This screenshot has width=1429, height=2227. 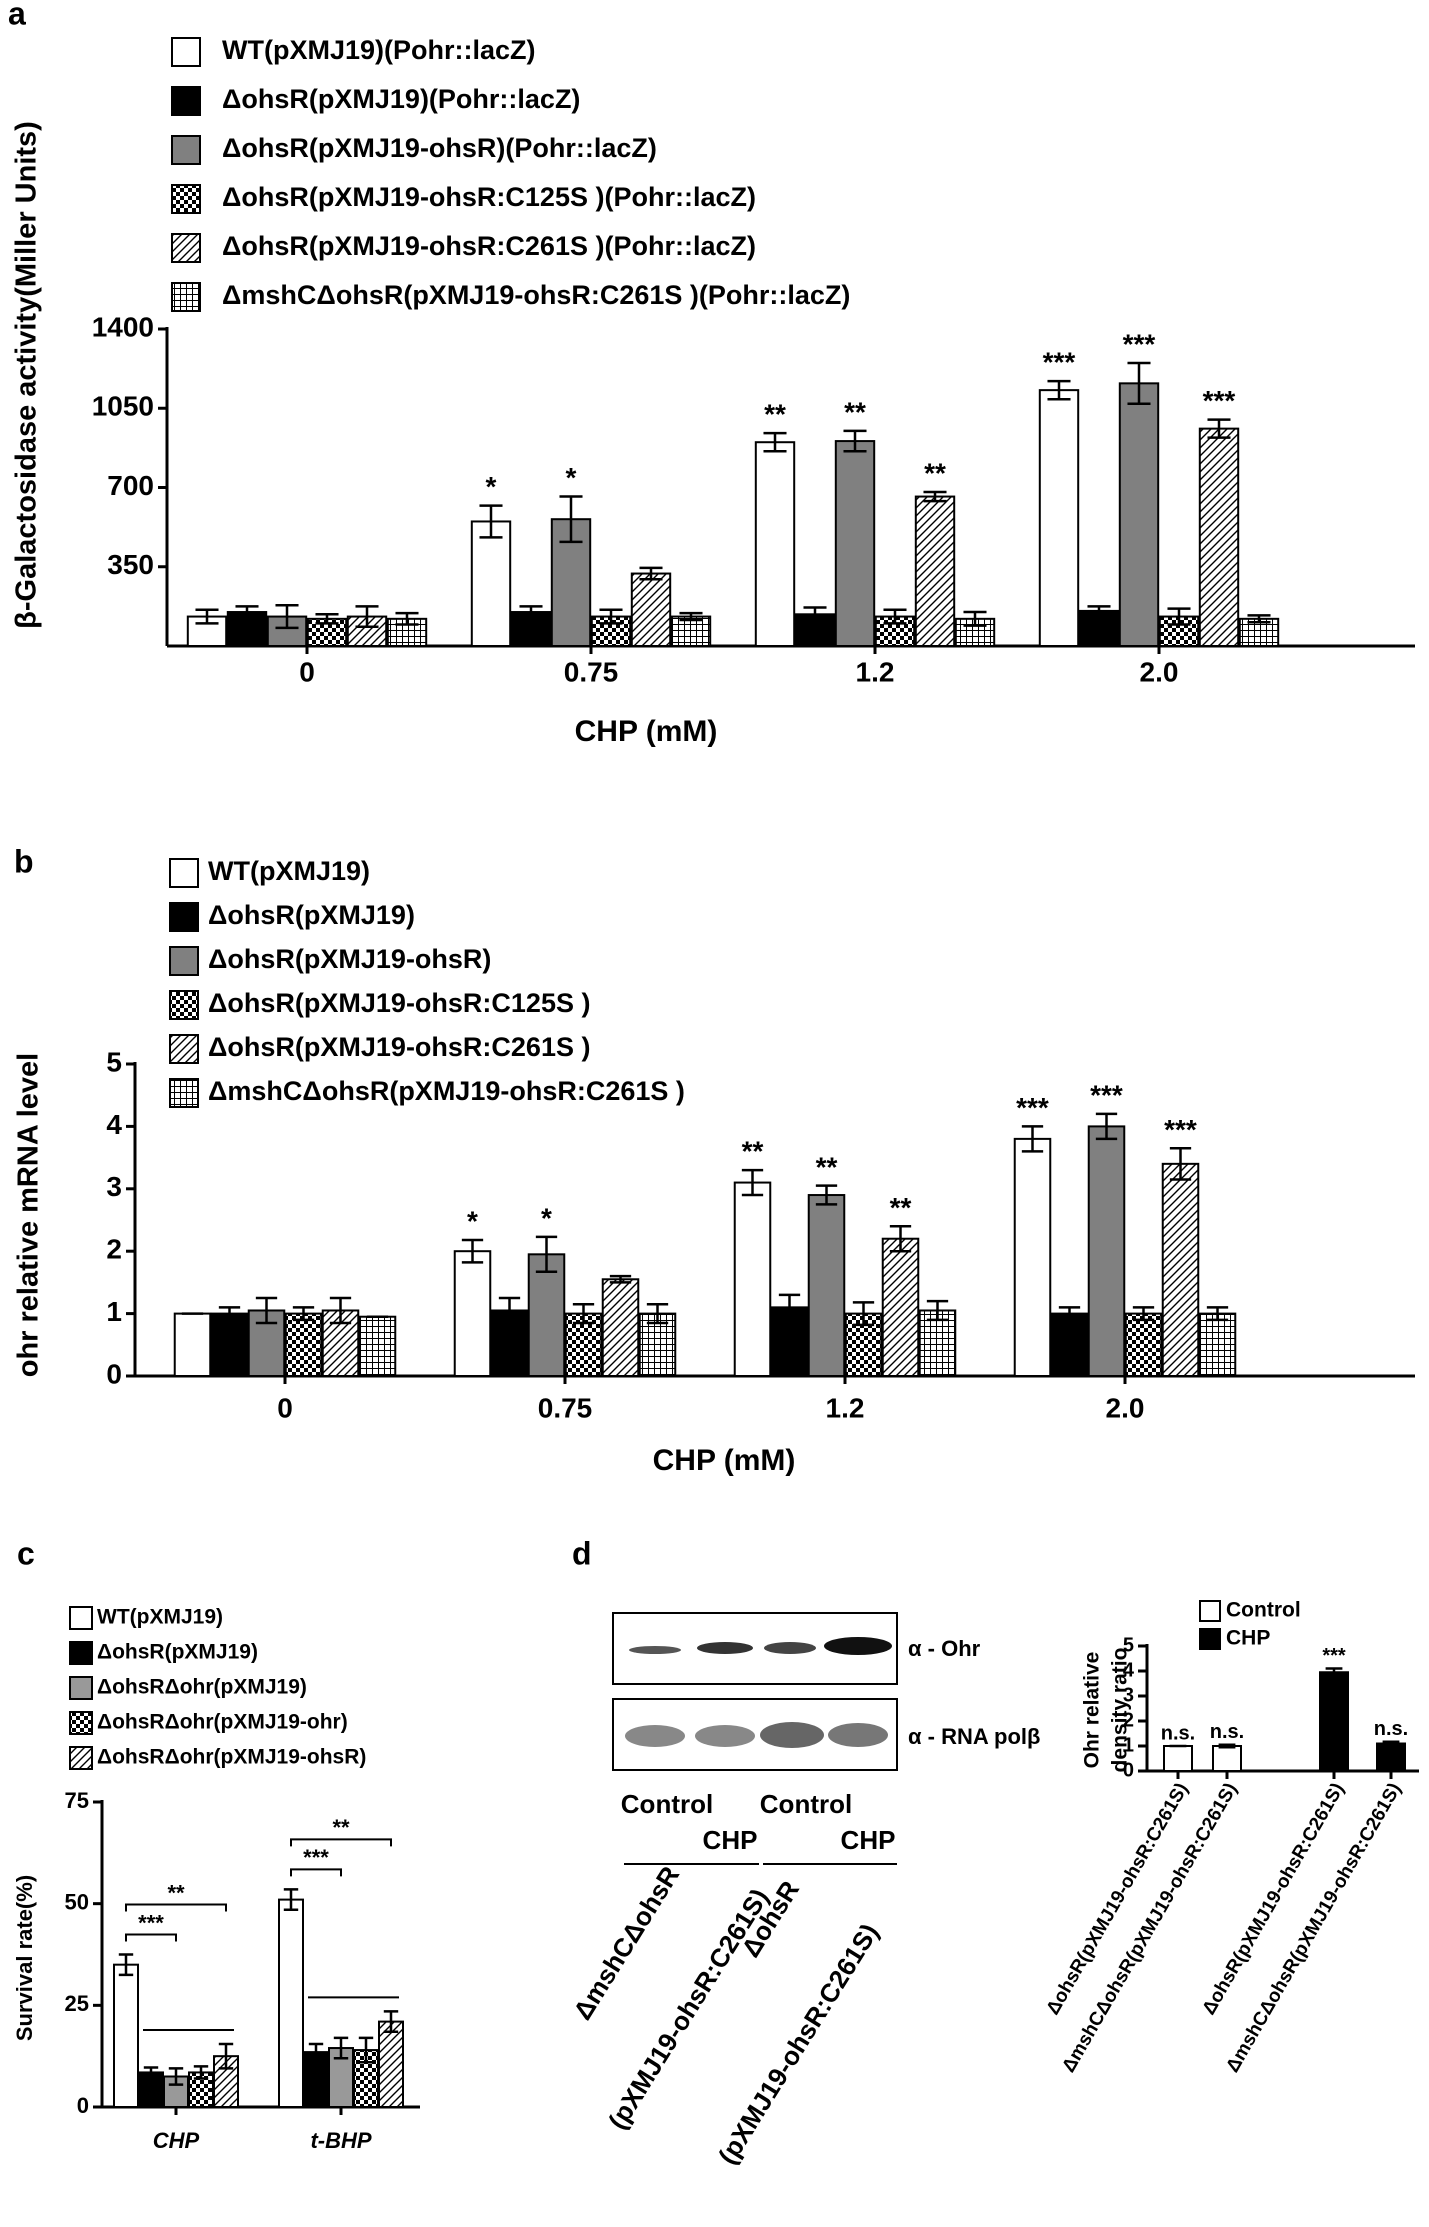 I want to click on lane-label: Control, so click(x=667, y=1804).